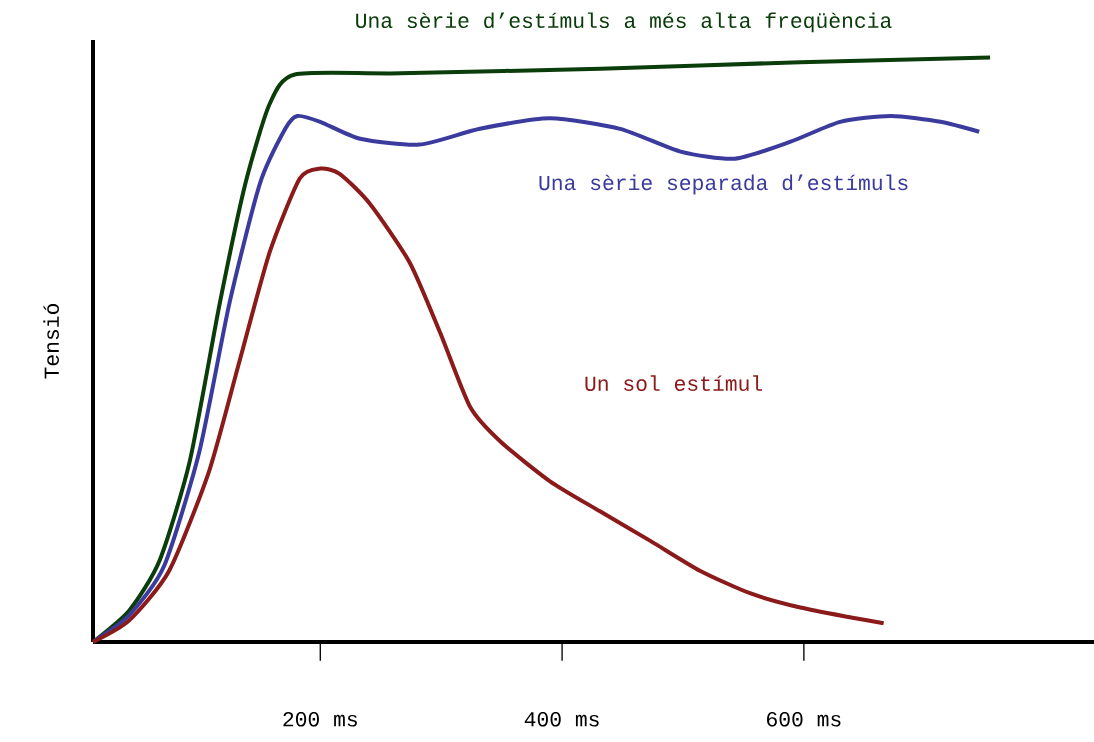  What do you see at coordinates (320, 719) in the screenshot?
I see `x-tick-label: 200 ms` at bounding box center [320, 719].